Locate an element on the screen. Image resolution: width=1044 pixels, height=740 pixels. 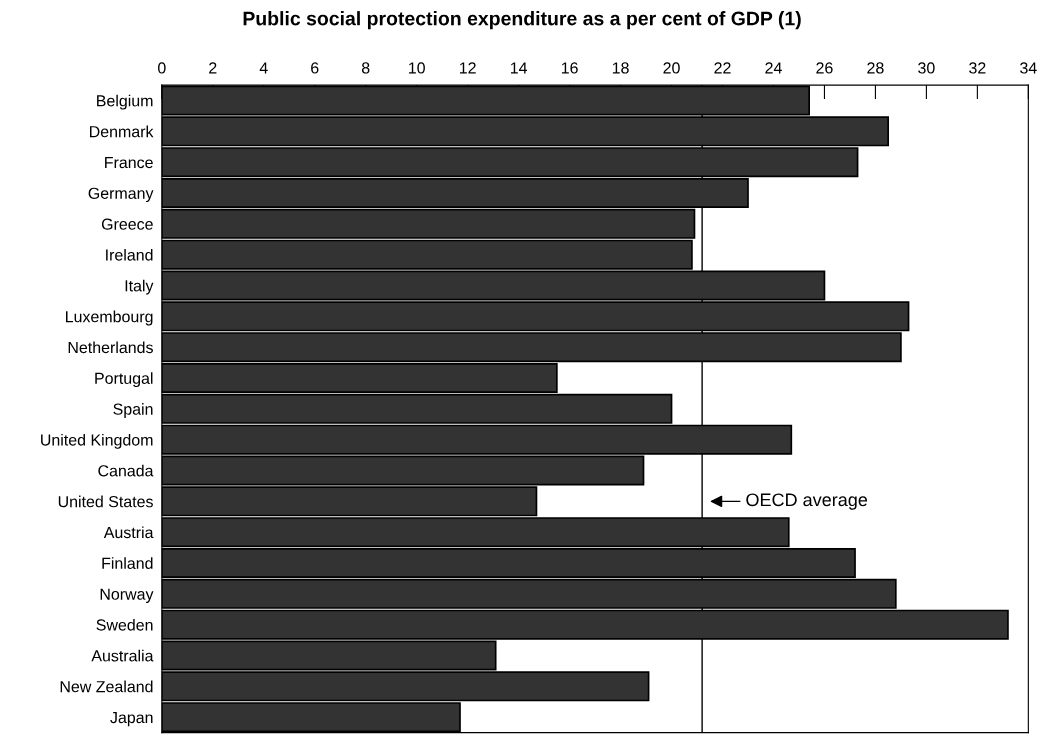
y-tick-label: France is located at coordinates (129, 162).